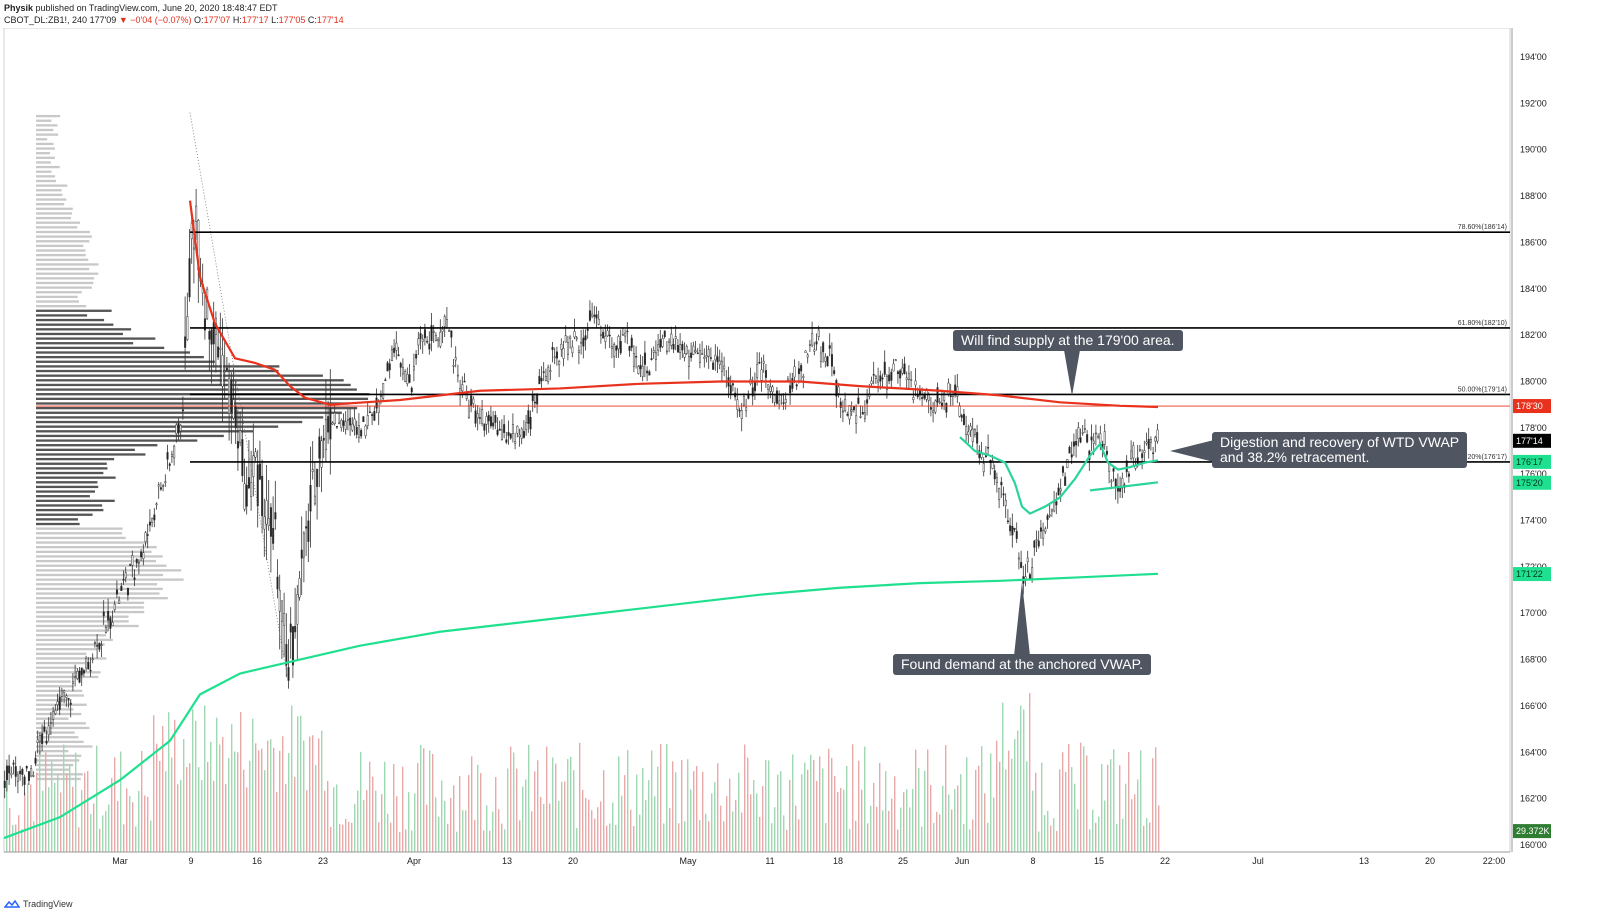 This screenshot has height=916, width=1600. Describe the element at coordinates (19, 8) in the screenshot. I see `author-name: Physik` at that location.